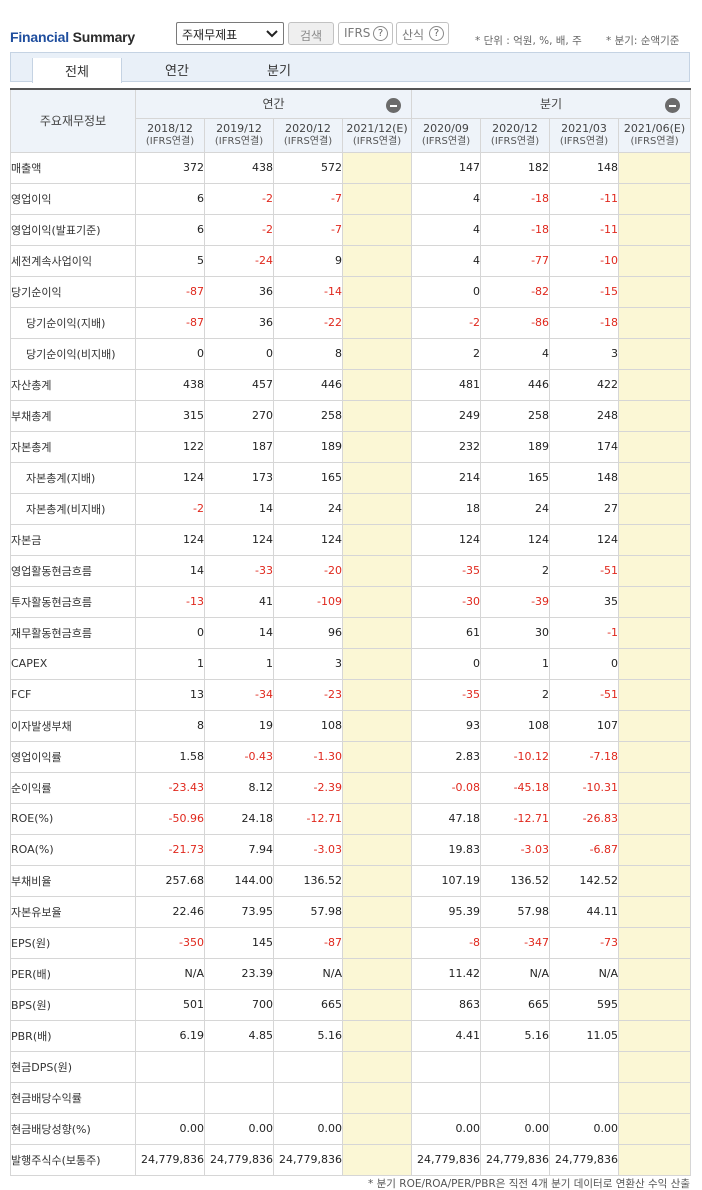 The width and height of the screenshot is (702, 1190). Describe the element at coordinates (170, 446) in the screenshot. I see `table-cell: 122` at that location.